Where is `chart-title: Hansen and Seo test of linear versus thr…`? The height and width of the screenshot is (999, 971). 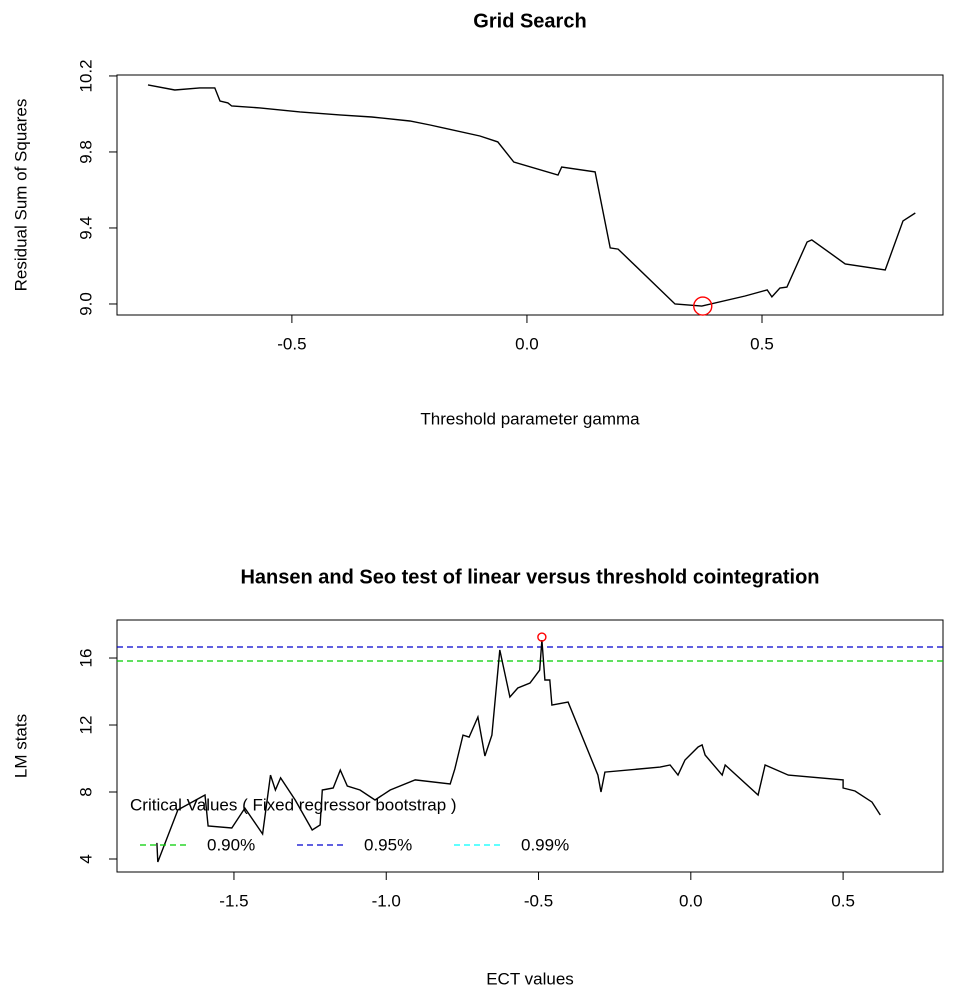 chart-title: Hansen and Seo test of linear versus thr… is located at coordinates (529, 577).